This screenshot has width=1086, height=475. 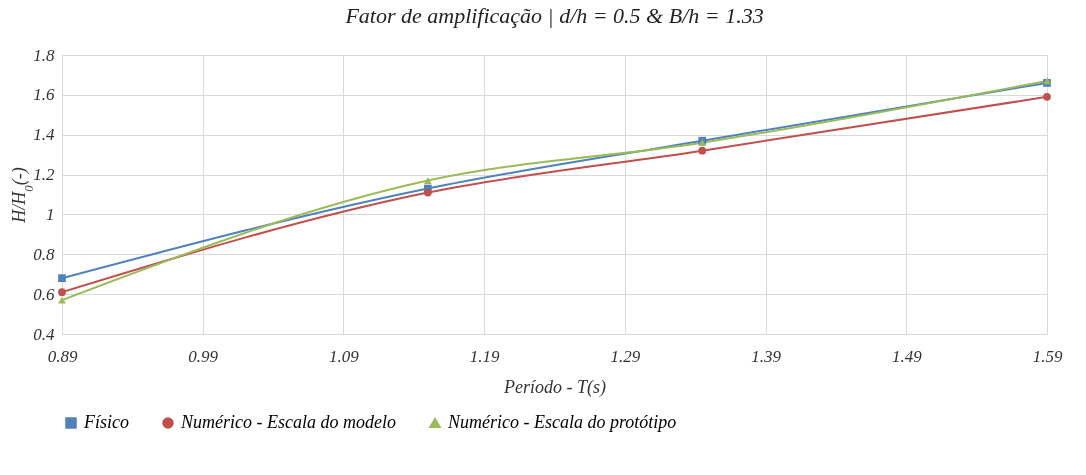 What do you see at coordinates (625, 356) in the screenshot?
I see `x-tick-label: 1.29` at bounding box center [625, 356].